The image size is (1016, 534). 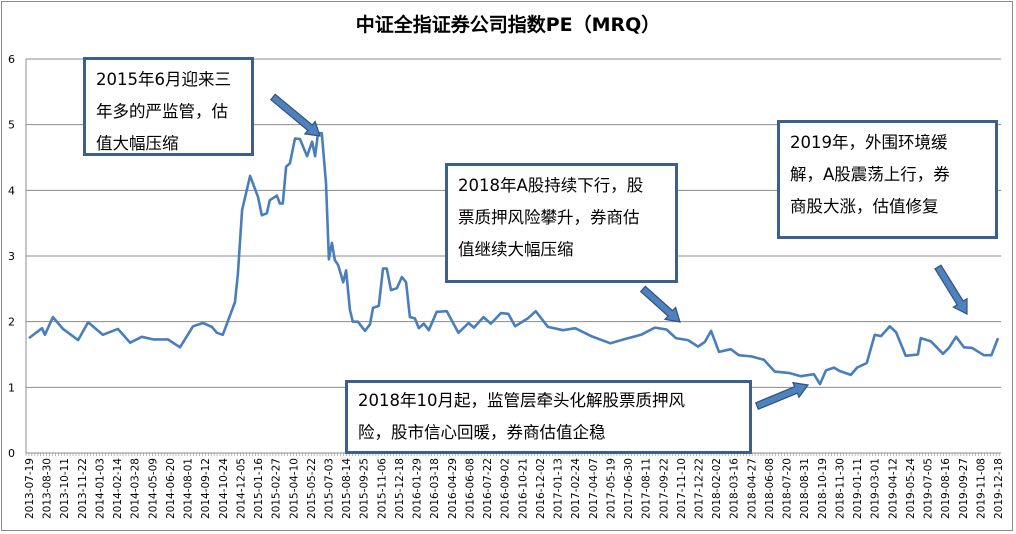 What do you see at coordinates (400, 488) in the screenshot?
I see `x-tick-label: 2015-12-18` at bounding box center [400, 488].